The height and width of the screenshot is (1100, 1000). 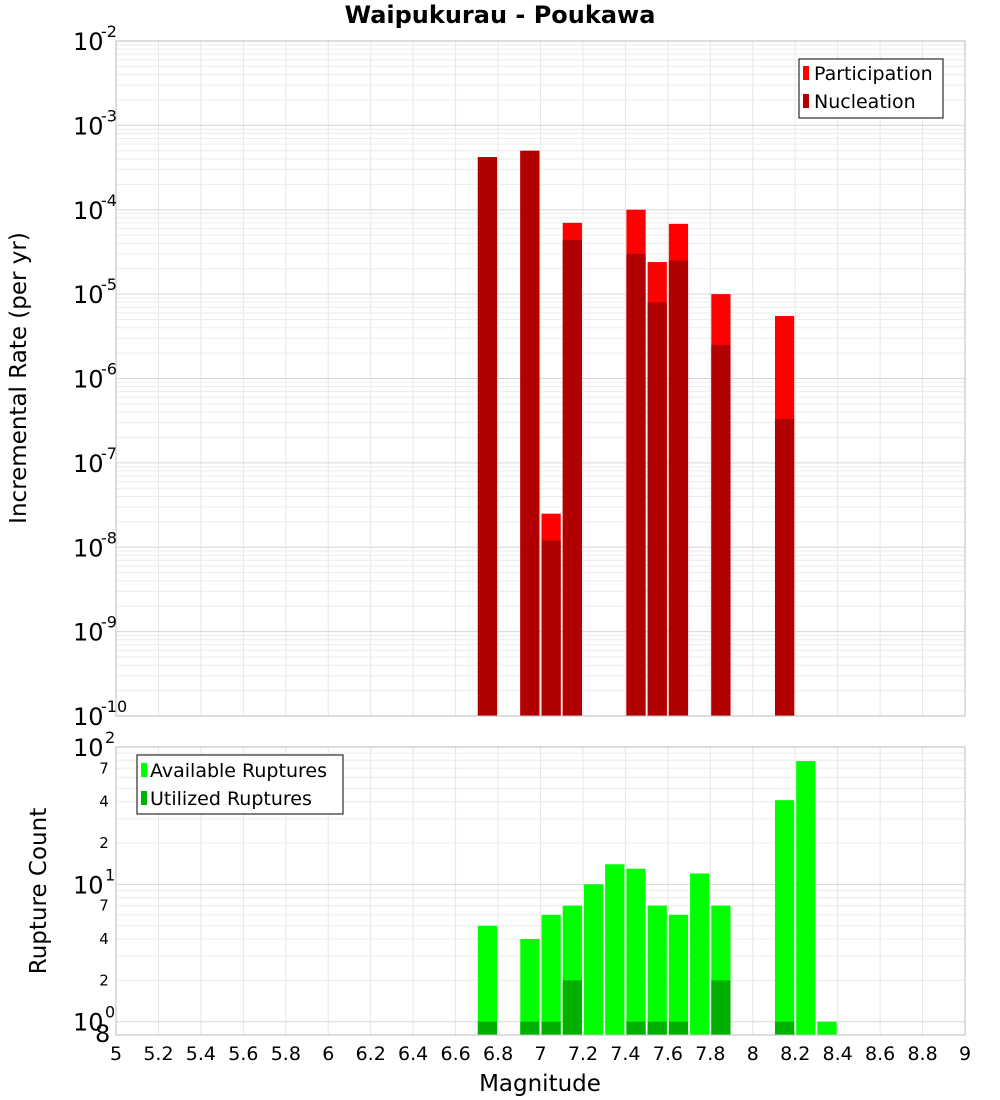 I want to click on x-tick-label: 7.8, so click(x=710, y=1054).